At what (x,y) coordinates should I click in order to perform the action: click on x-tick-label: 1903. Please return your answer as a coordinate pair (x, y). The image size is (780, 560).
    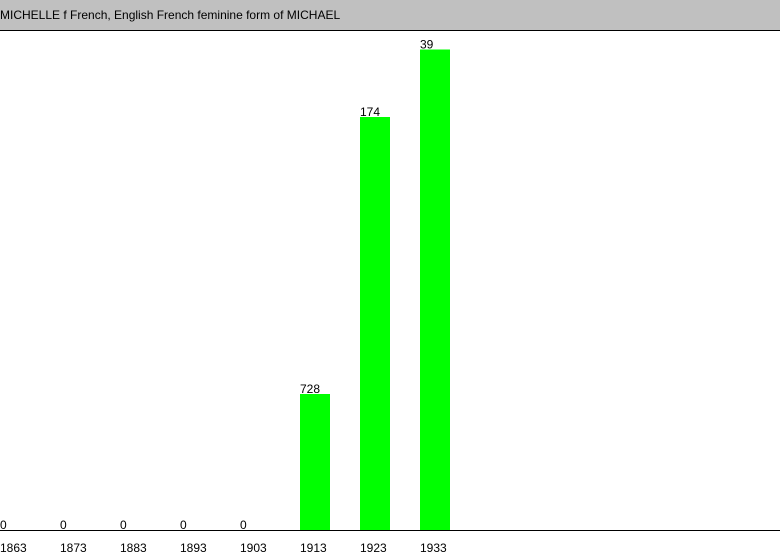
    Looking at the image, I should click on (253, 548).